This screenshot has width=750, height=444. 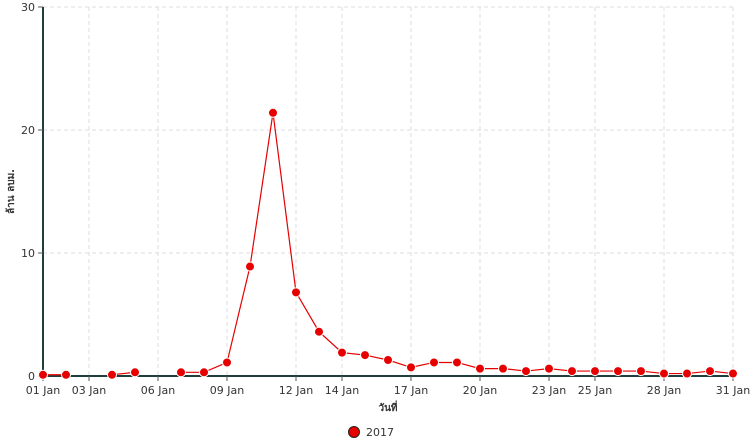 What do you see at coordinates (296, 390) in the screenshot?
I see `x-tick-label: 12 Jan` at bounding box center [296, 390].